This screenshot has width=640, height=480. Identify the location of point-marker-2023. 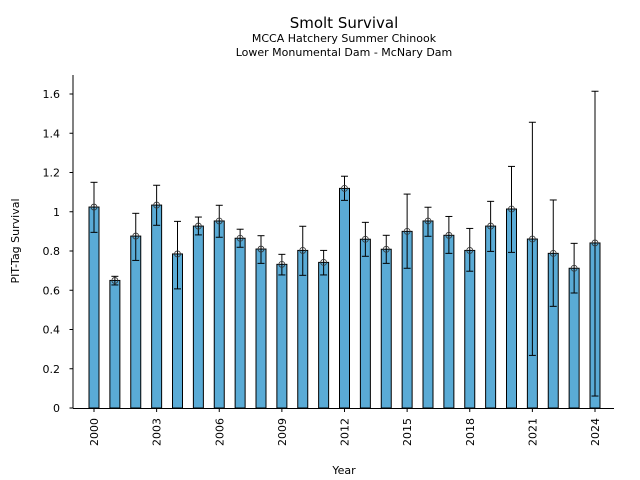
(574, 268).